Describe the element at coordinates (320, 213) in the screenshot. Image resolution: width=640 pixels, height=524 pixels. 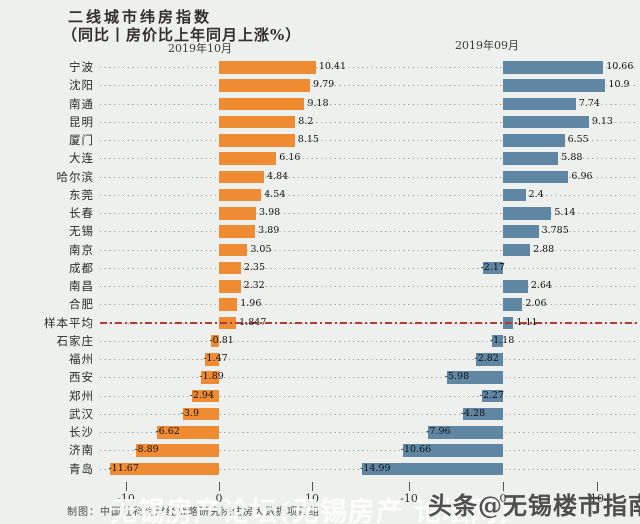
I see `chart-row: 长春 3.98 5.14` at that location.